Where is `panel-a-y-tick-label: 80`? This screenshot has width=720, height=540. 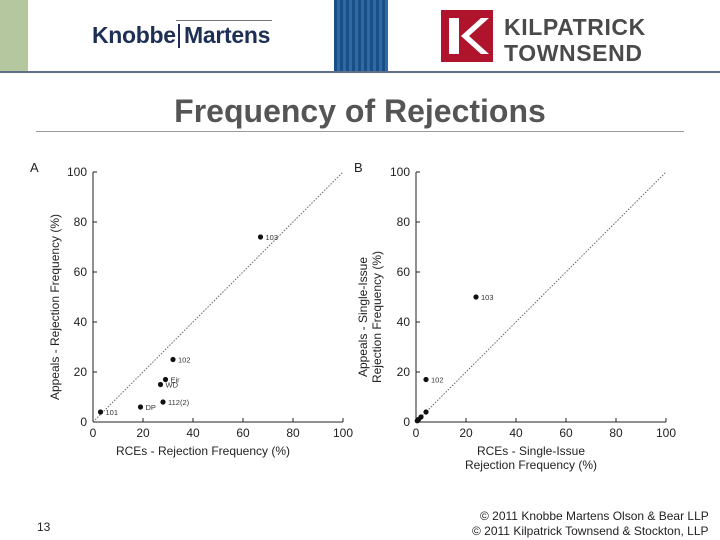 panel-a-y-tick-label: 80 is located at coordinates (81, 222).